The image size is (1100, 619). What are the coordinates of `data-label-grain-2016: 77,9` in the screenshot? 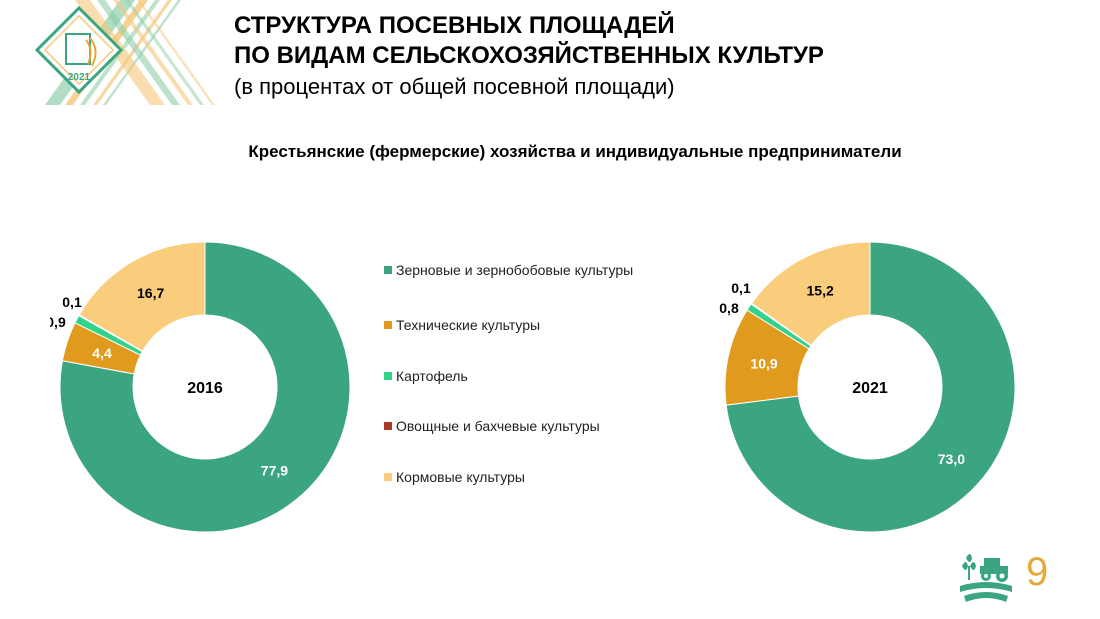 It's located at (274, 470).